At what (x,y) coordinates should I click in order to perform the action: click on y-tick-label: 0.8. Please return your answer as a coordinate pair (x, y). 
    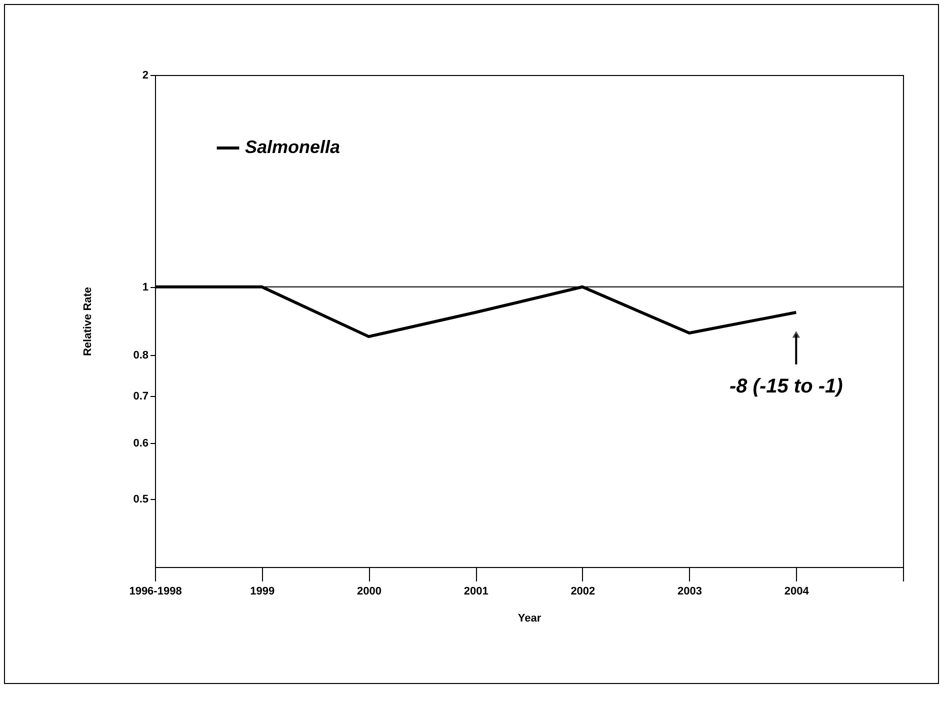
    Looking at the image, I should click on (140, 356).